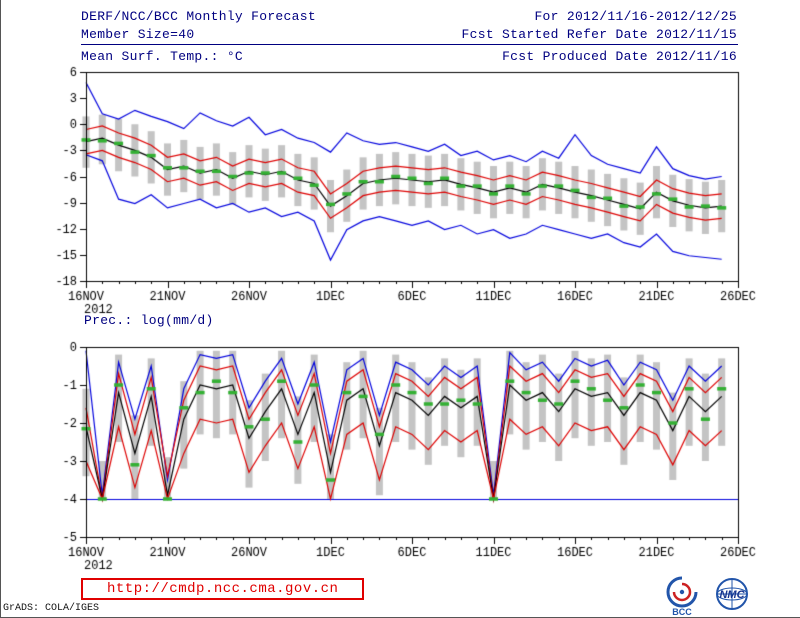  I want to click on bcc-logo-label: BCC, so click(682, 612).